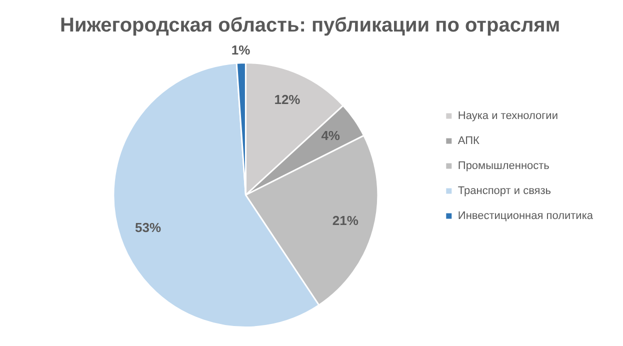 This screenshot has height=346, width=623. I want to click on data-label: 12%, so click(287, 100).